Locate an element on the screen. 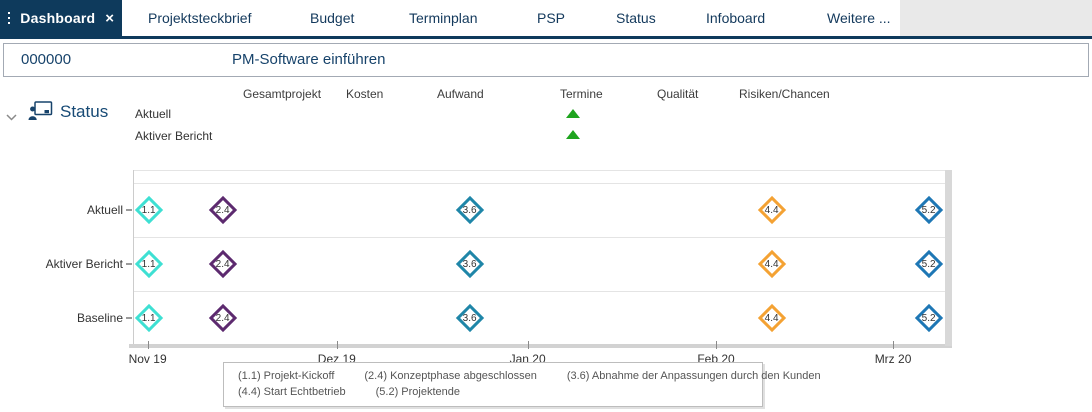  tab-infoboard: Infoboard is located at coordinates (736, 18).